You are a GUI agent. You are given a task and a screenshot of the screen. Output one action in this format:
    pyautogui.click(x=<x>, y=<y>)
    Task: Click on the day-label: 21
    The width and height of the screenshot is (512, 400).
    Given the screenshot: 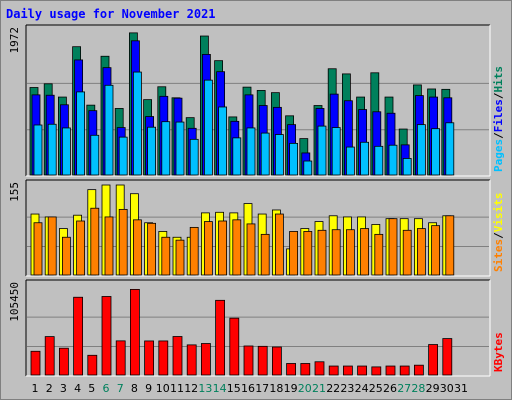 What is the action you would take?
    pyautogui.click(x=319, y=388)
    